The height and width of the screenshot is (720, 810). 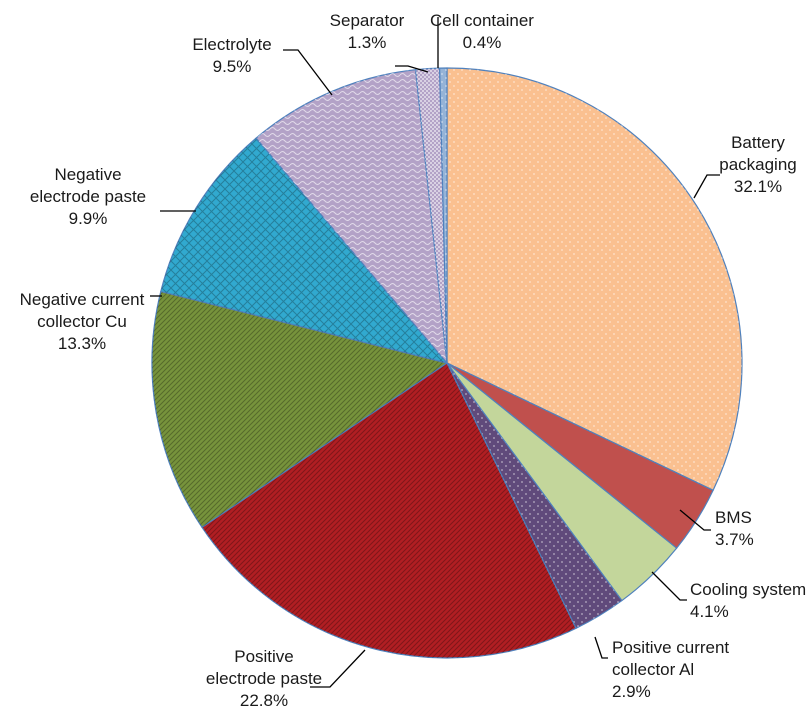 I want to click on pie-slice-electrolyte, so click(x=351, y=216).